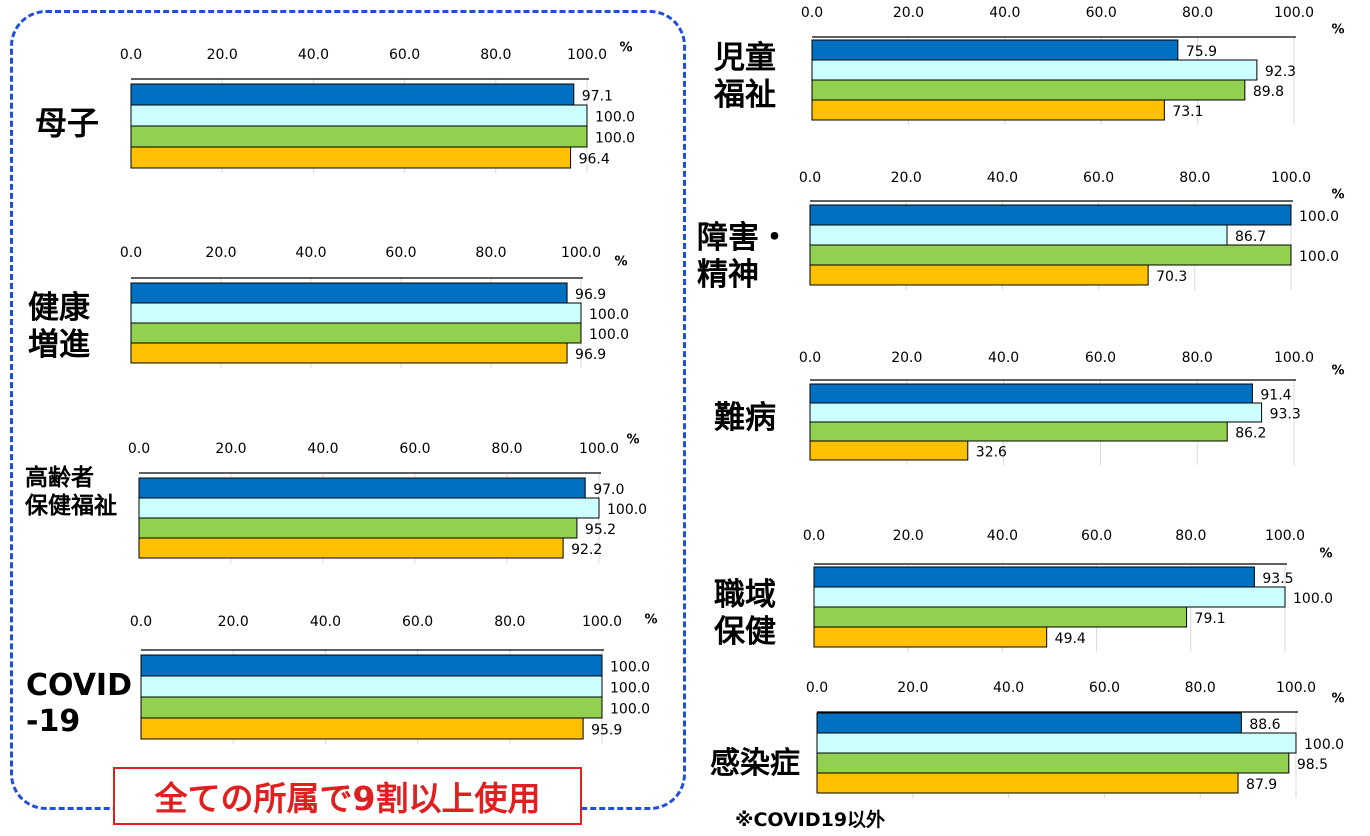  I want to click on data-label: 95.2, so click(600, 530).